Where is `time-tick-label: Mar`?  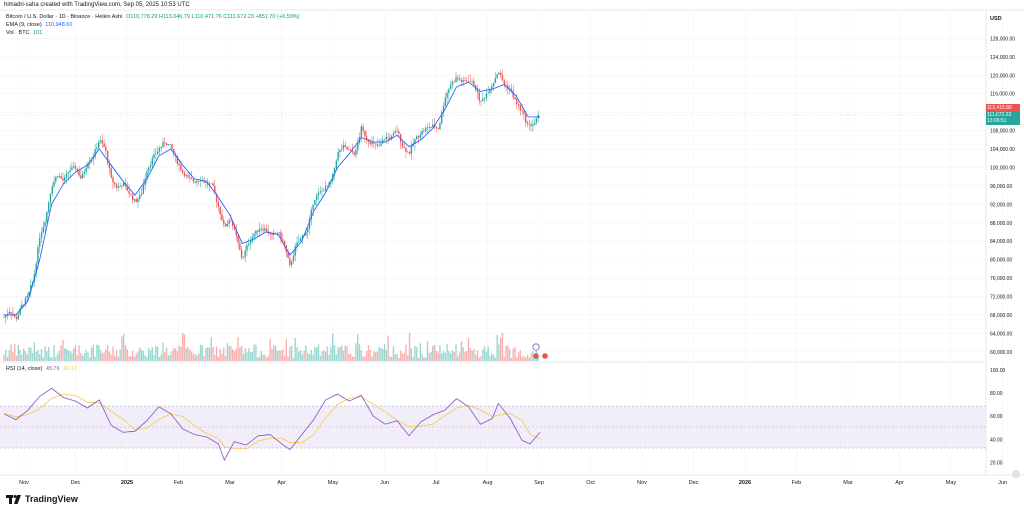 time-tick-label: Mar is located at coordinates (230, 483).